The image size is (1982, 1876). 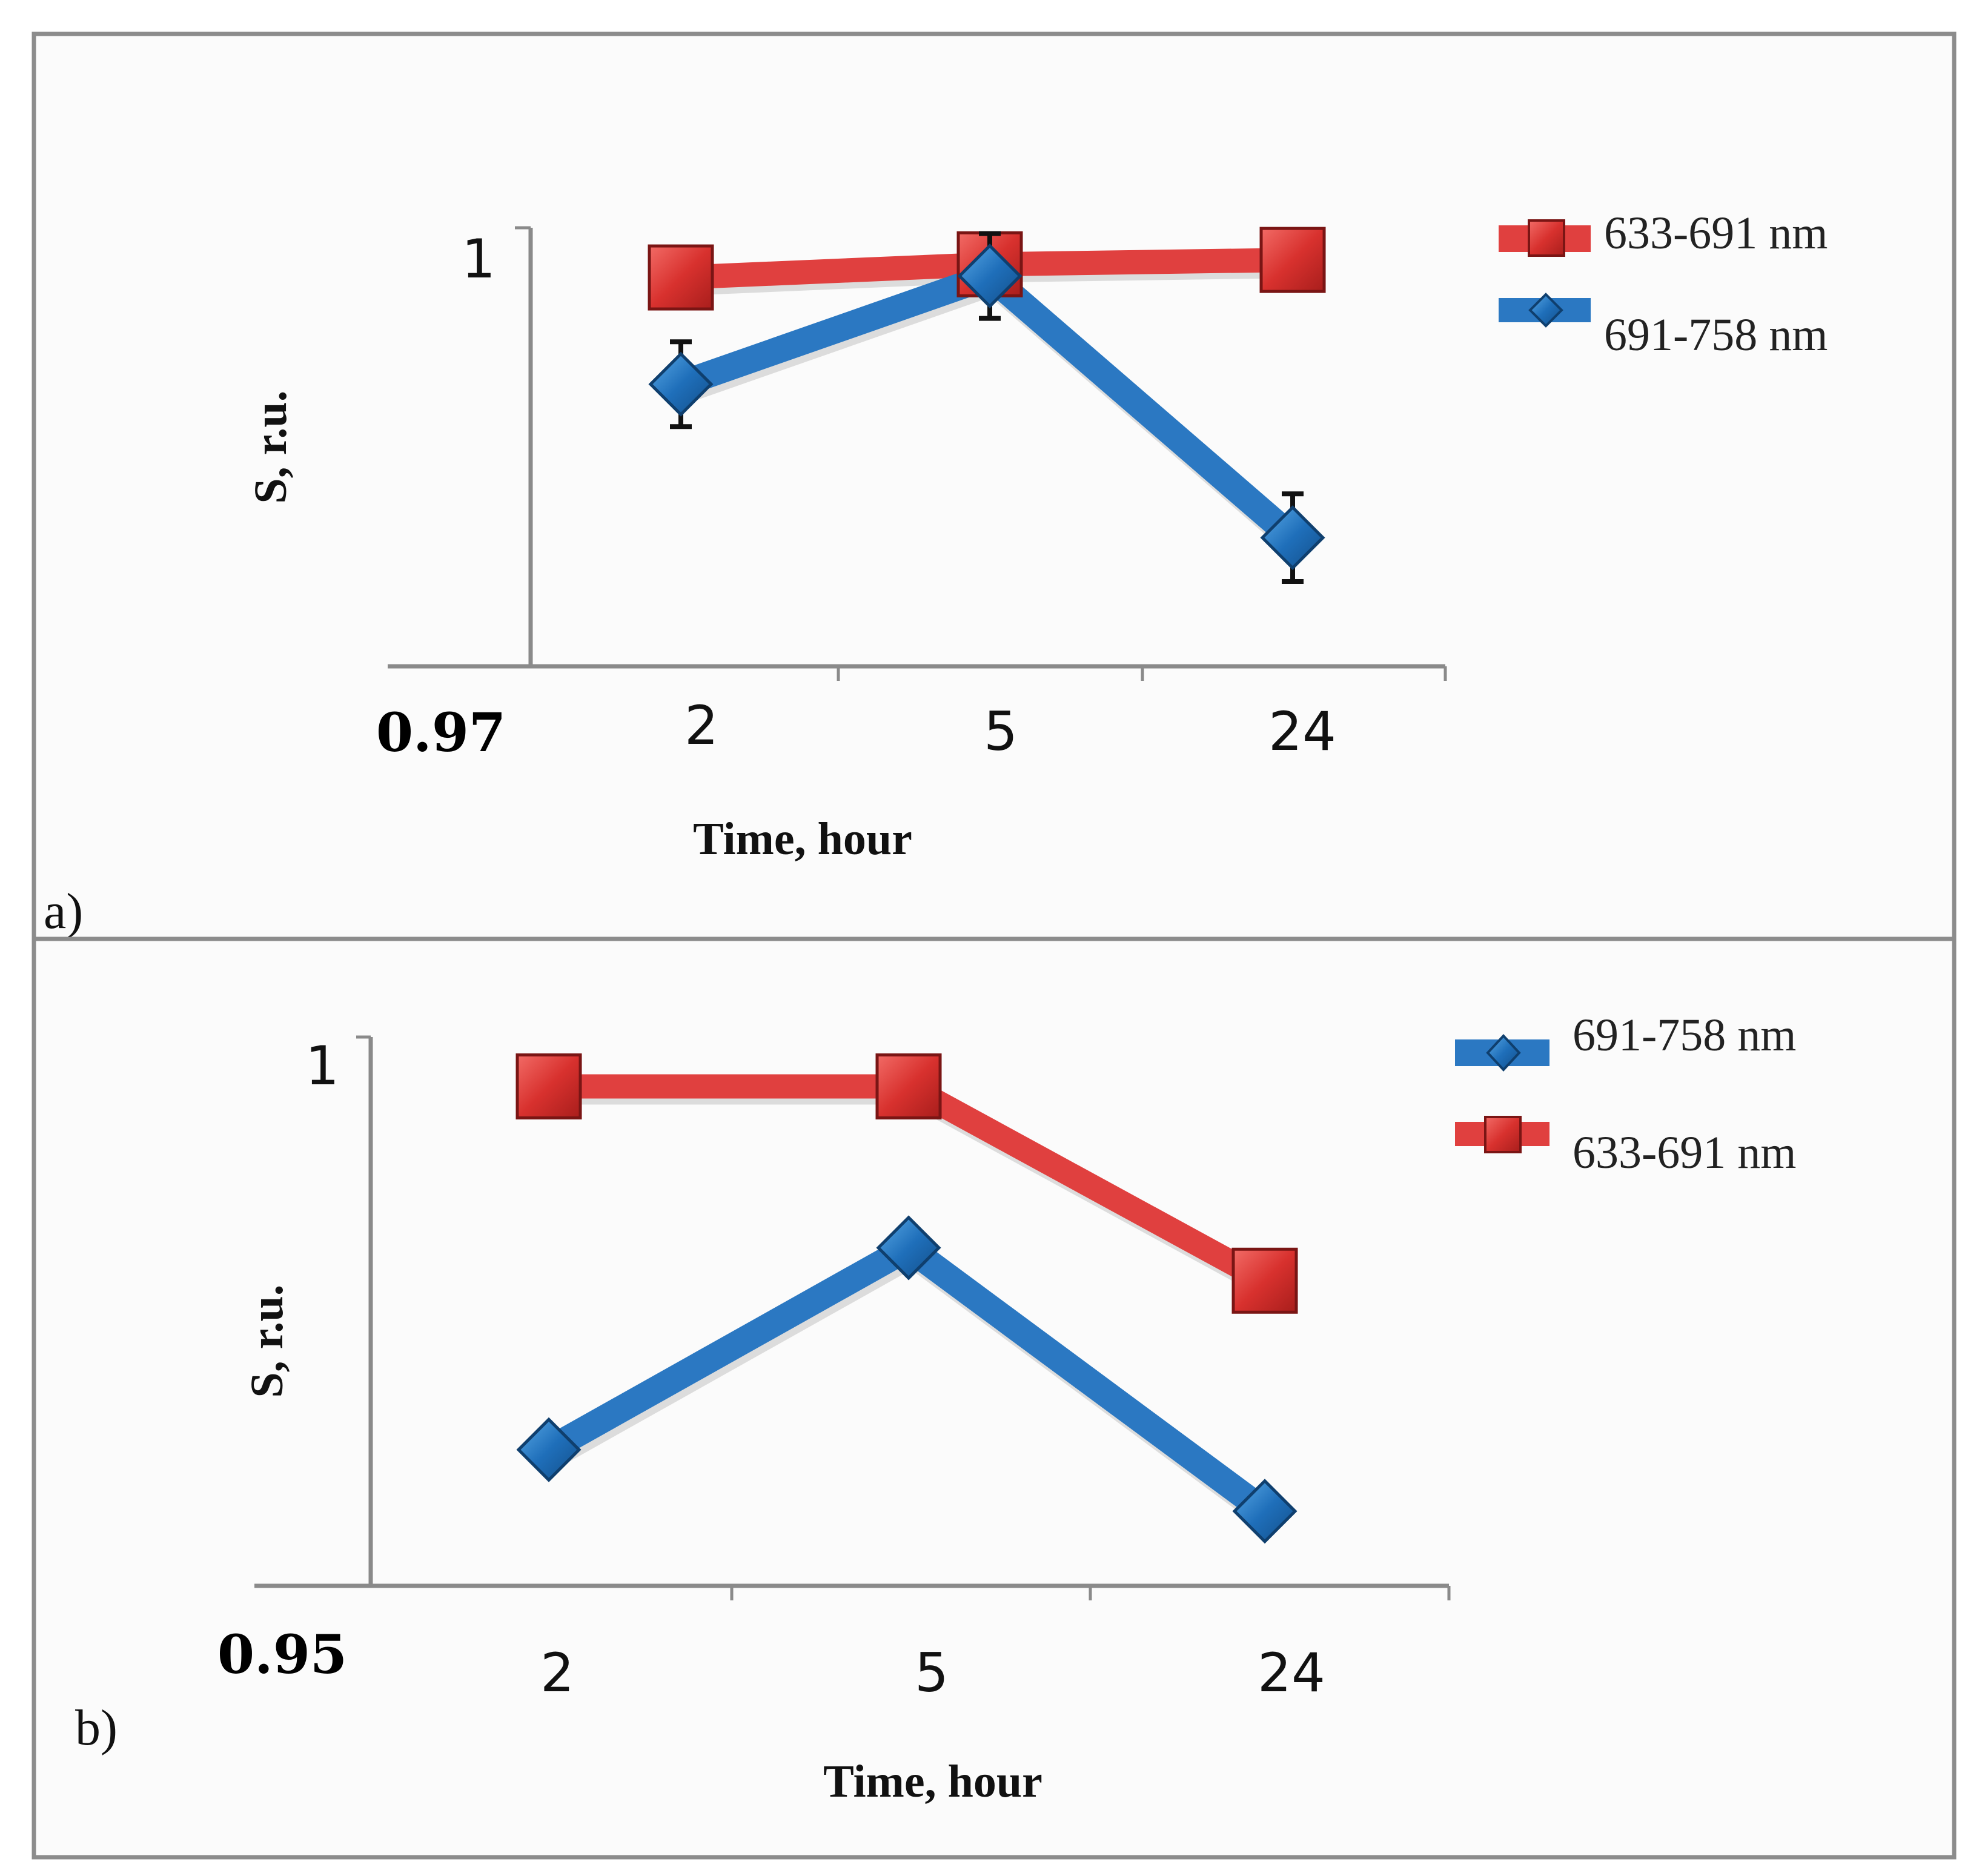 I want to click on panel-b-legend: 691-758 nm 633-691 nm, so click(x=1625, y=1094).